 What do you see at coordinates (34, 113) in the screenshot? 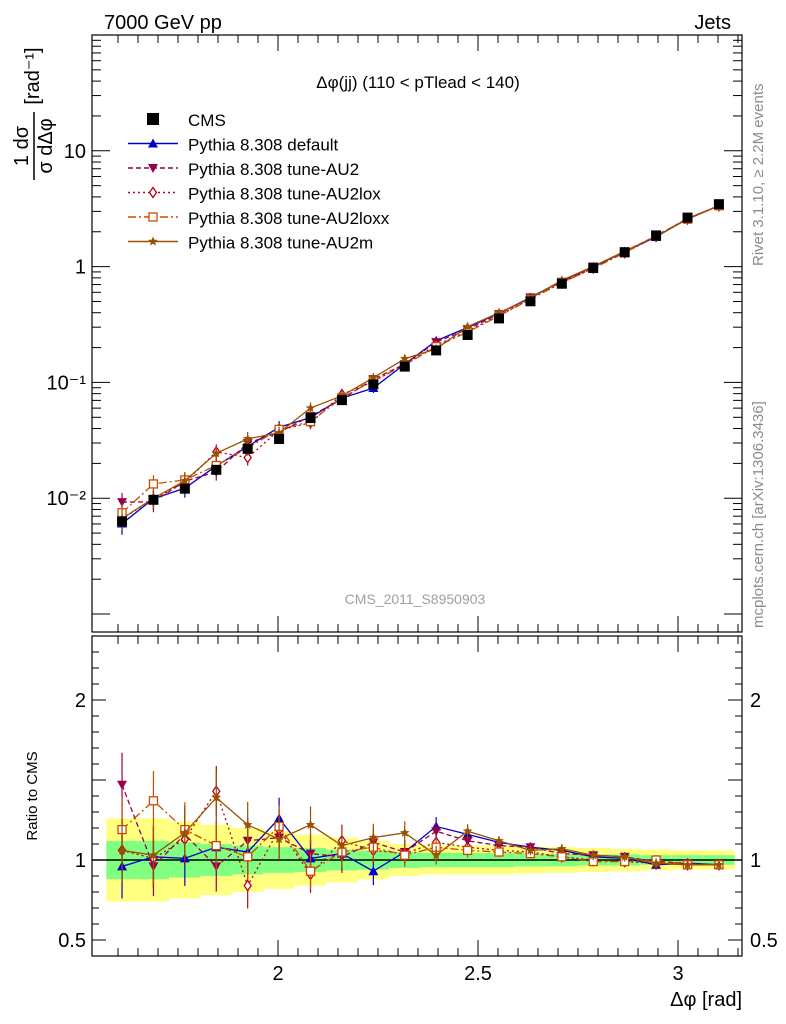
I see `main-ylabel: 1 dσ σ dΔφ [rad⁻¹]` at bounding box center [34, 113].